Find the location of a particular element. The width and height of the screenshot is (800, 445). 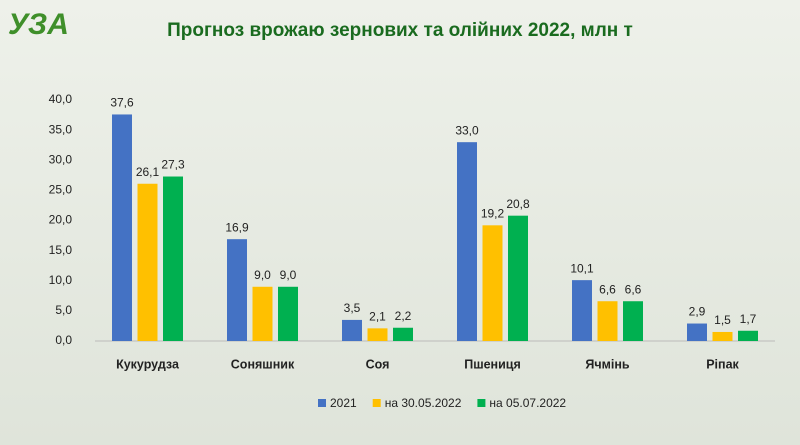

value-label: 10,1 is located at coordinates (582, 268).